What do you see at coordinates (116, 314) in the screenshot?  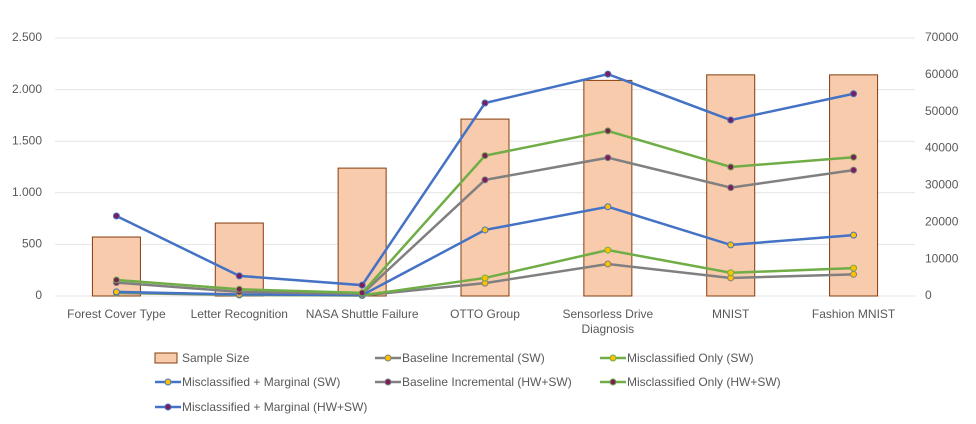 I see `x-tick-label: Forest Cover Type` at bounding box center [116, 314].